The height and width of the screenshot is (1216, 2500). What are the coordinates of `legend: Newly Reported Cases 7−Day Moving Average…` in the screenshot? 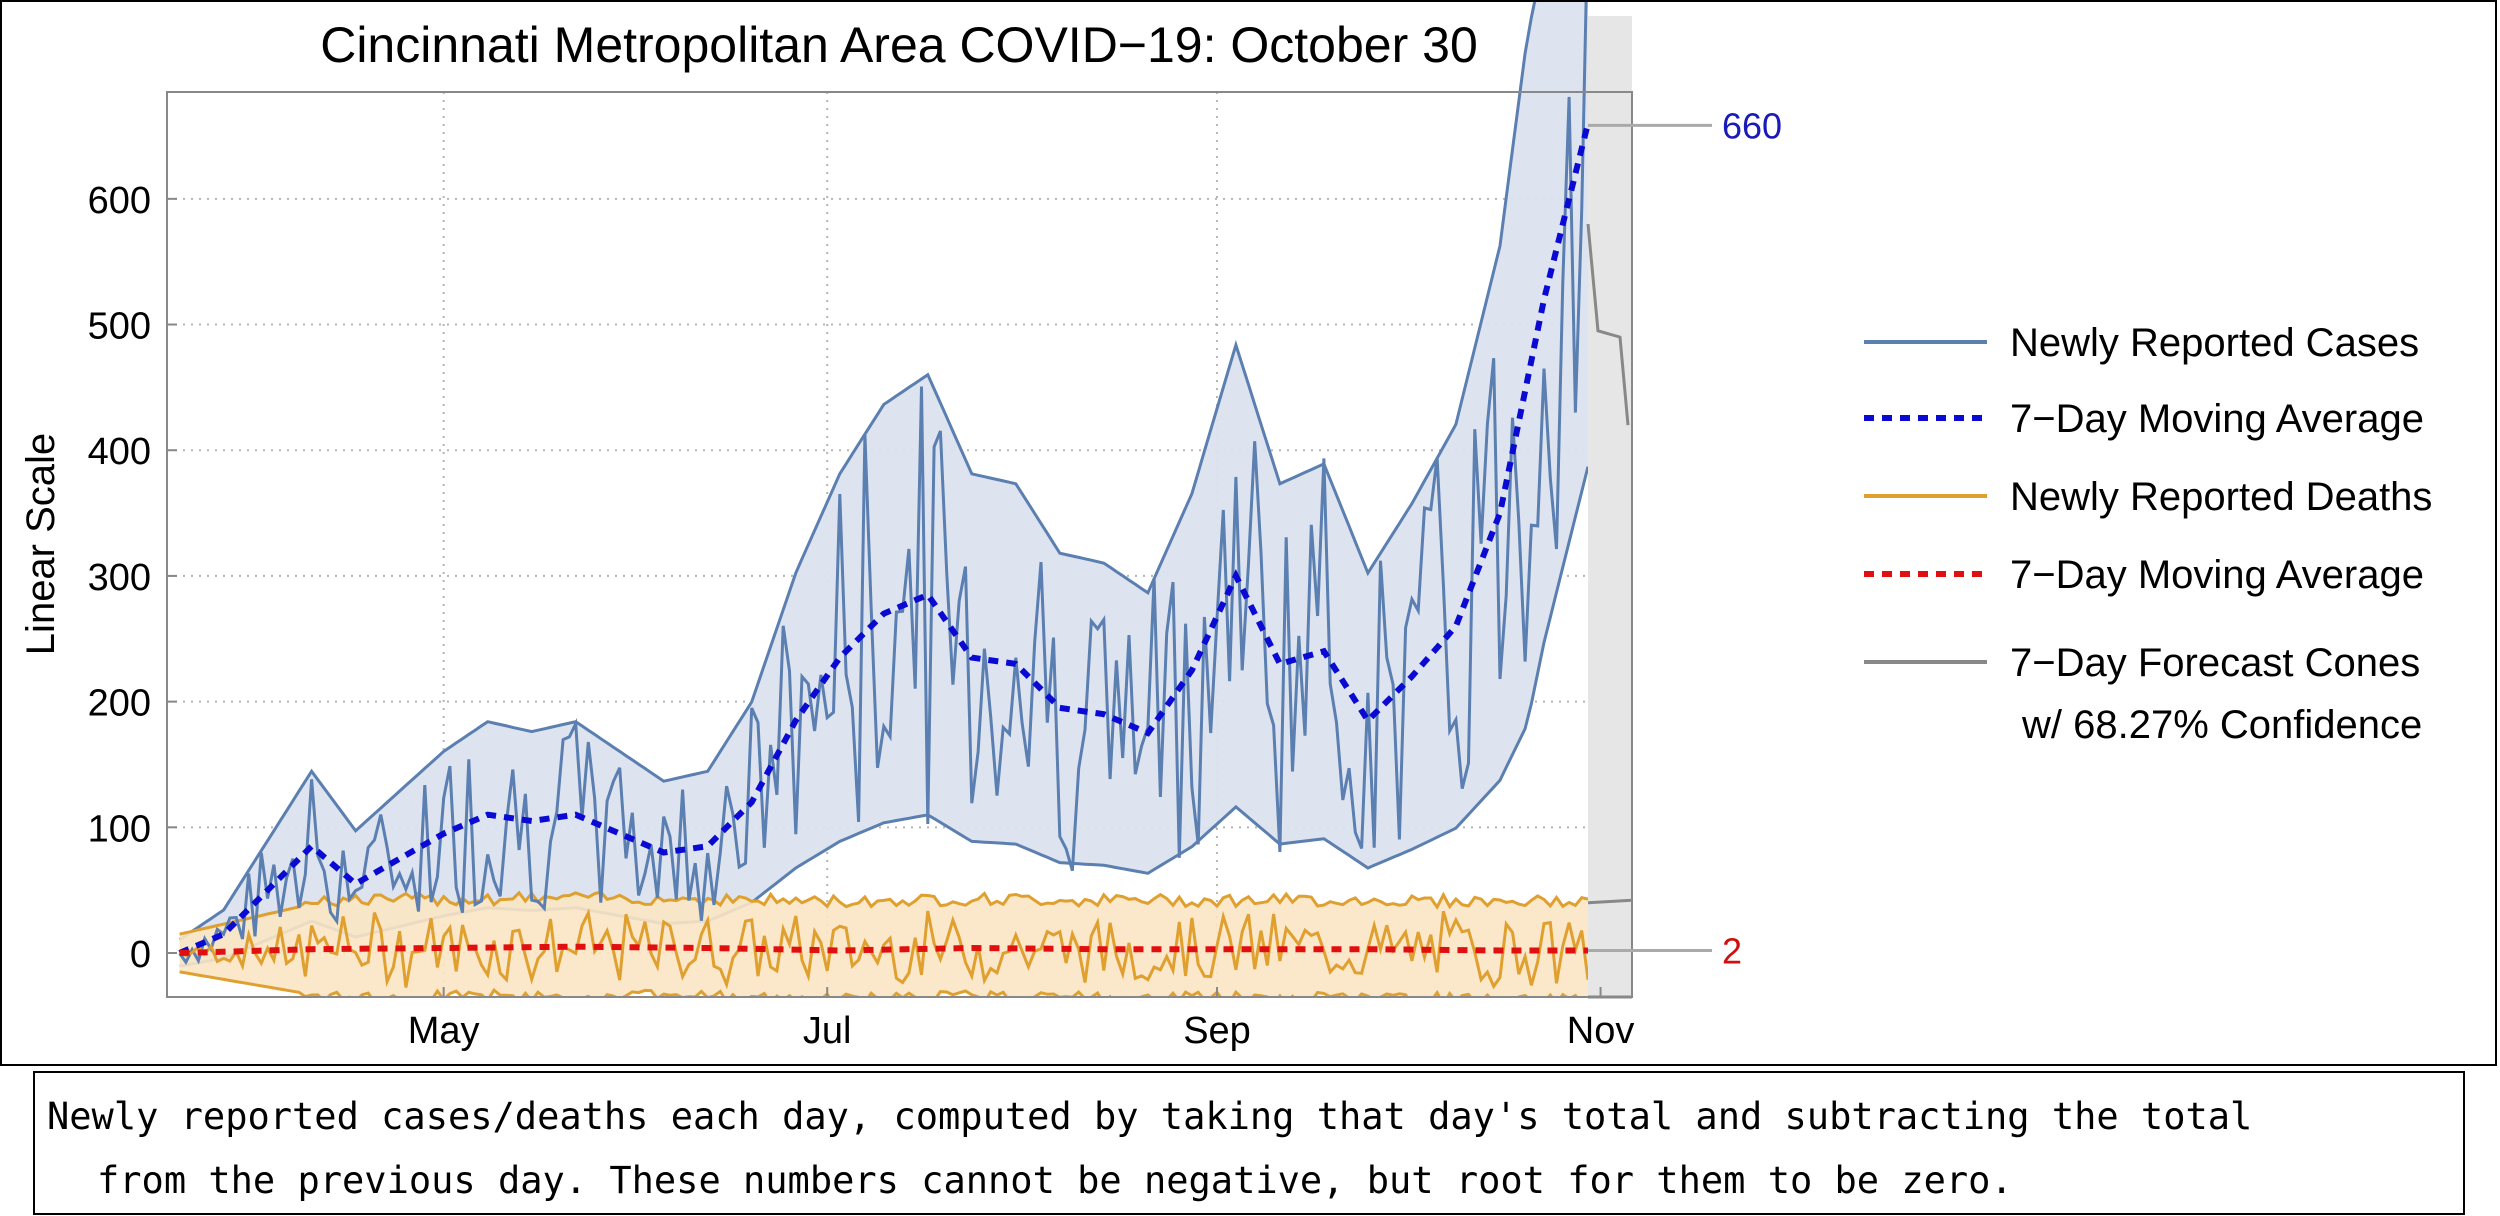 It's located at (2148, 534).